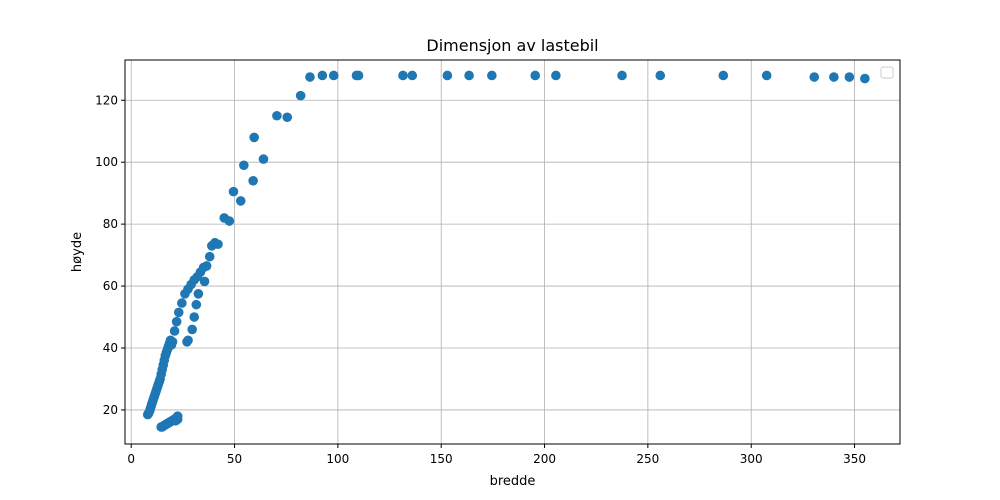  What do you see at coordinates (110, 255) in the screenshot?
I see `y-axis-ticks: 20 40 60 80 100 120` at bounding box center [110, 255].